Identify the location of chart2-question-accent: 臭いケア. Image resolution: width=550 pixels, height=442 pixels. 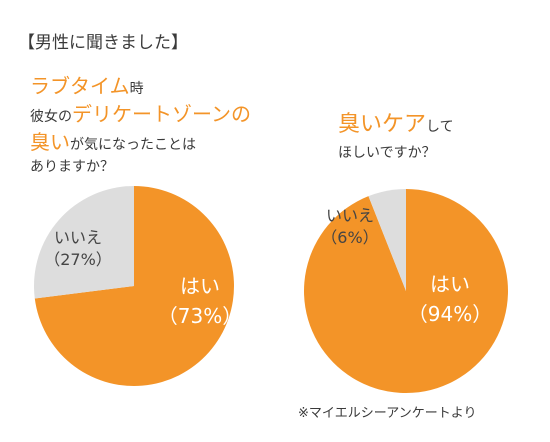
(382, 124).